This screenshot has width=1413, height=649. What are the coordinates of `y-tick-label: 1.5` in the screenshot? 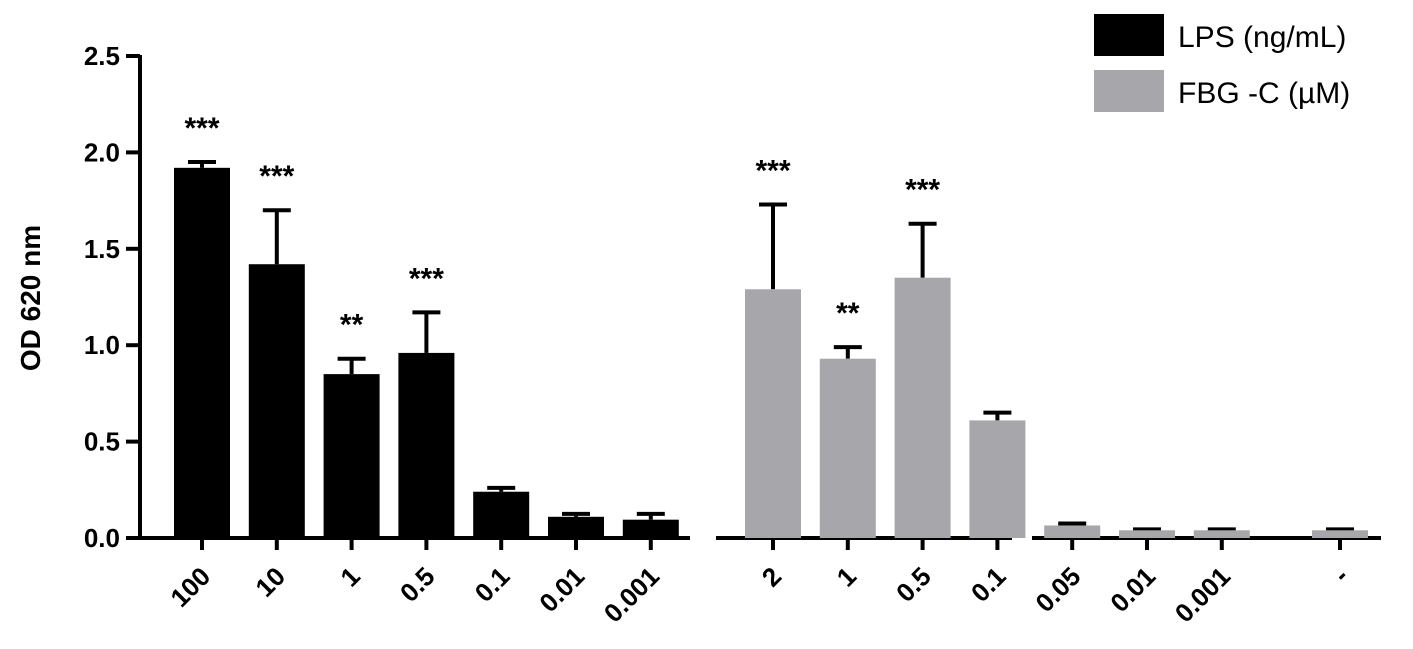 It's located at (102, 249).